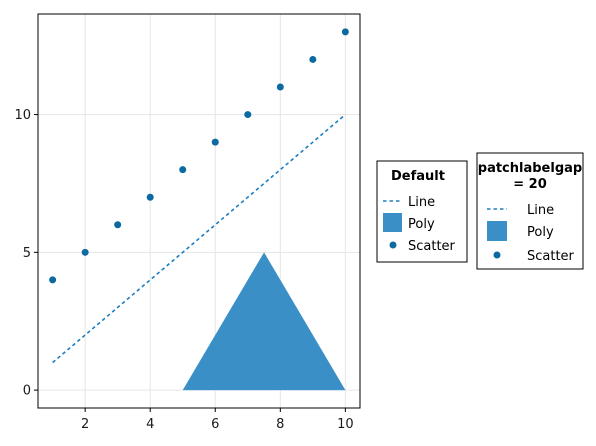  What do you see at coordinates (497, 231) in the screenshot?
I see `legend-patchlabelgap-poly-swatch` at bounding box center [497, 231].